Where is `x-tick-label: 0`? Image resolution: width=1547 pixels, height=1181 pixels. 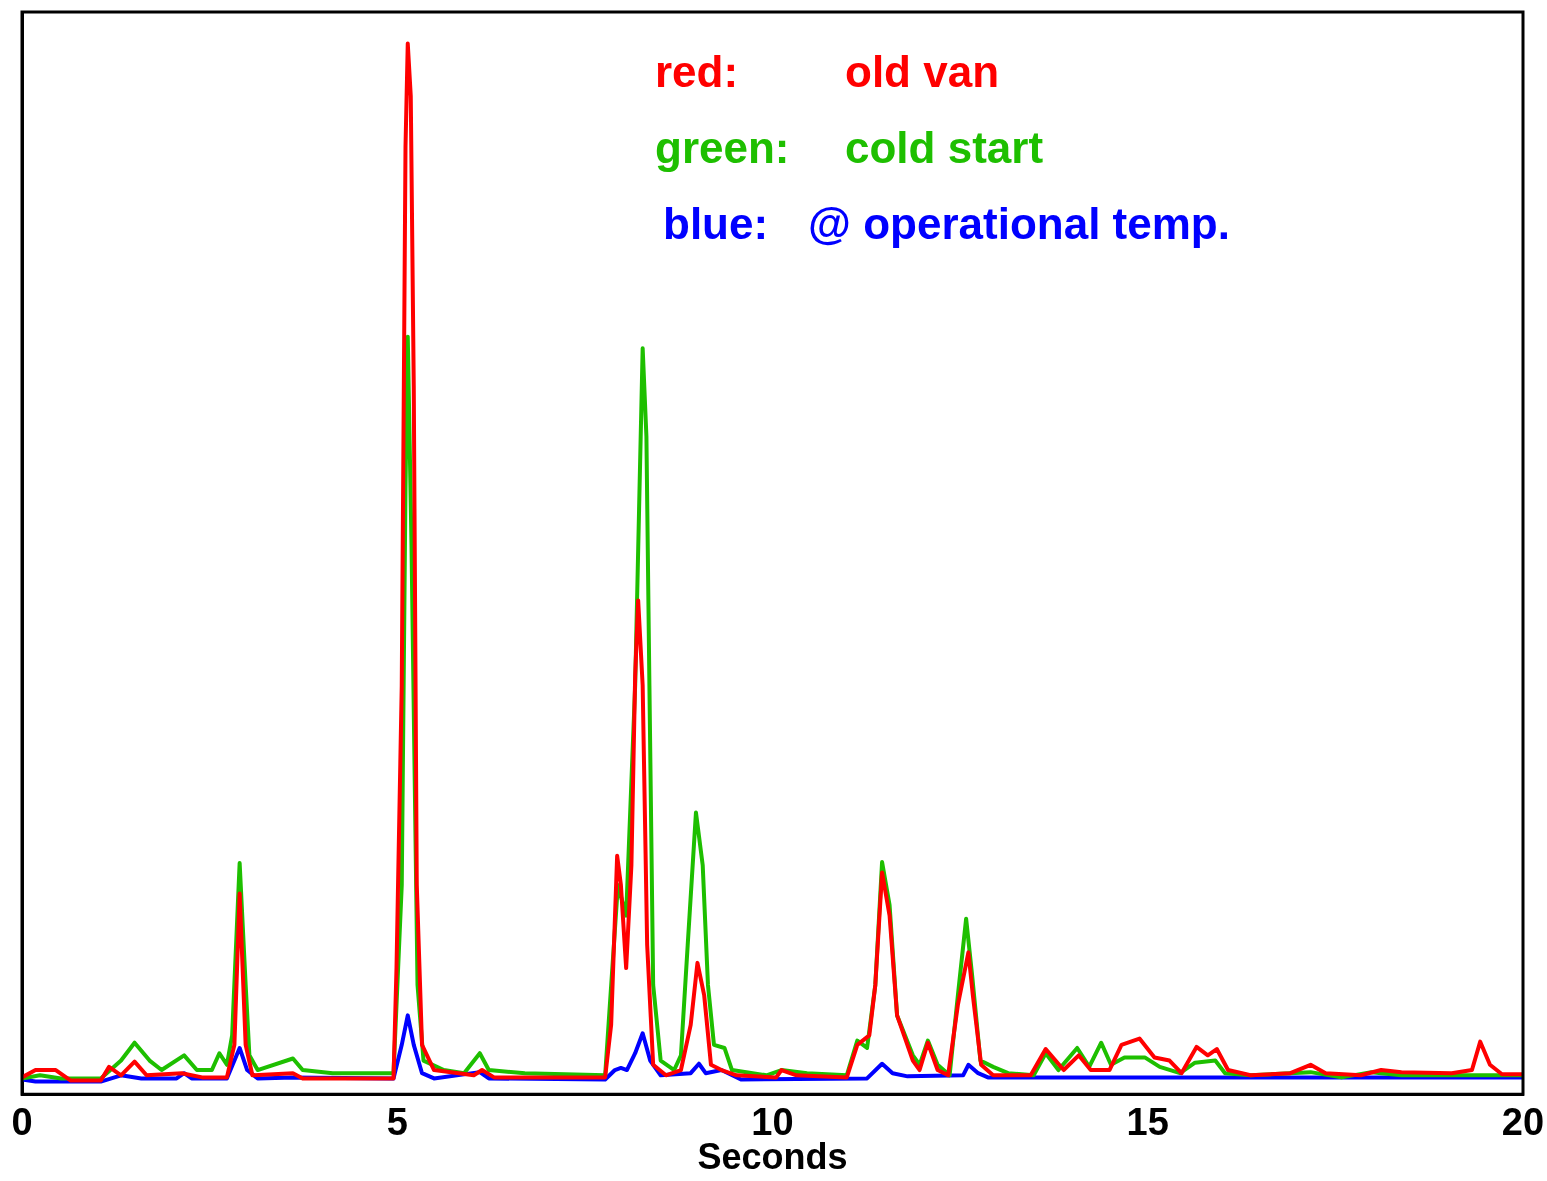
x-tick-label: 0 is located at coordinates (22, 1122).